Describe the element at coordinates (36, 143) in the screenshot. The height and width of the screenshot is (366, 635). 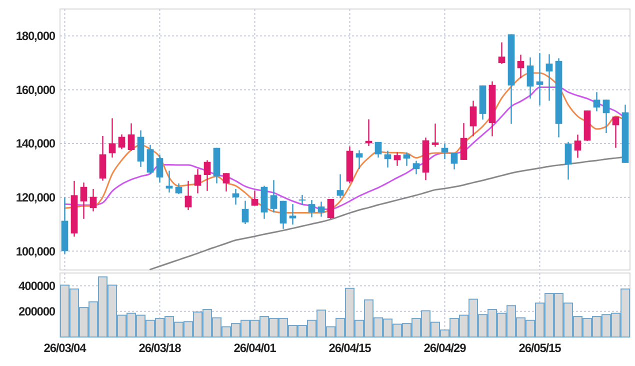
I see `y-tick-label: 140,000` at that location.